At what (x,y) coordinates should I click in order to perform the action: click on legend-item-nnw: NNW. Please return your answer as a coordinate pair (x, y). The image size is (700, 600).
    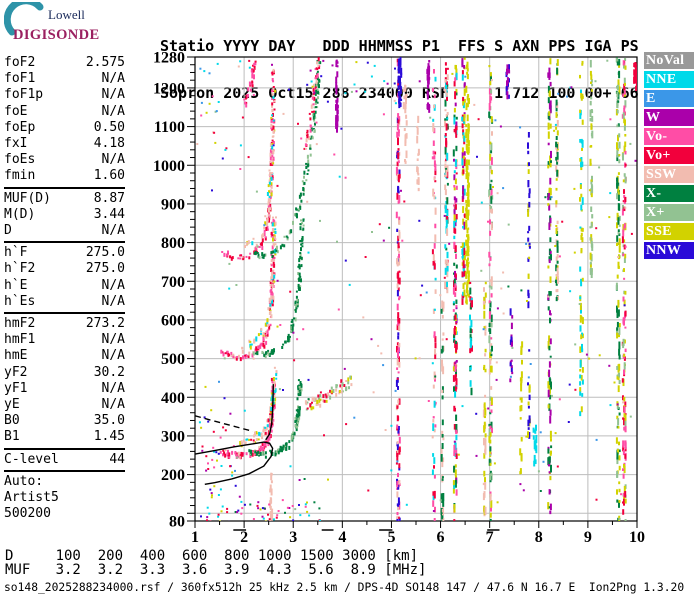
    Looking at the image, I should click on (669, 250).